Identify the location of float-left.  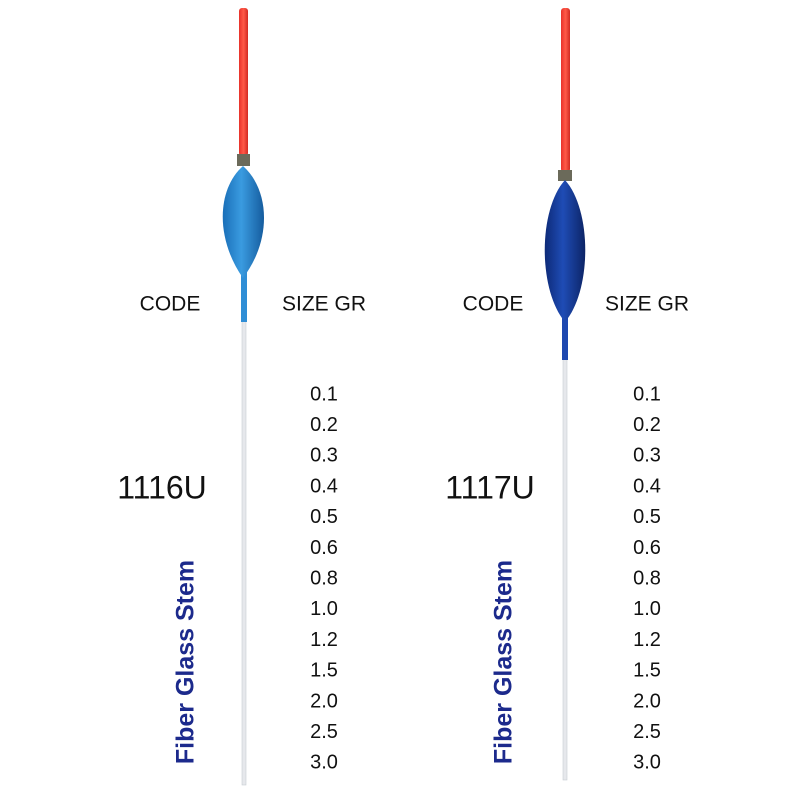
(243, 397).